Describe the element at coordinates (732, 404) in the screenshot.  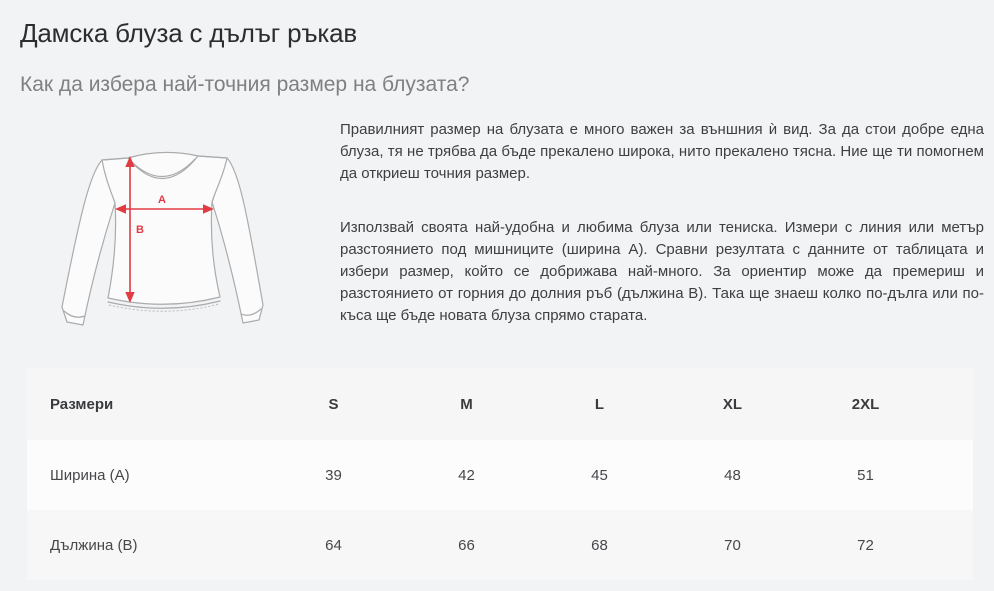
I see `header-size-xl: XL` at that location.